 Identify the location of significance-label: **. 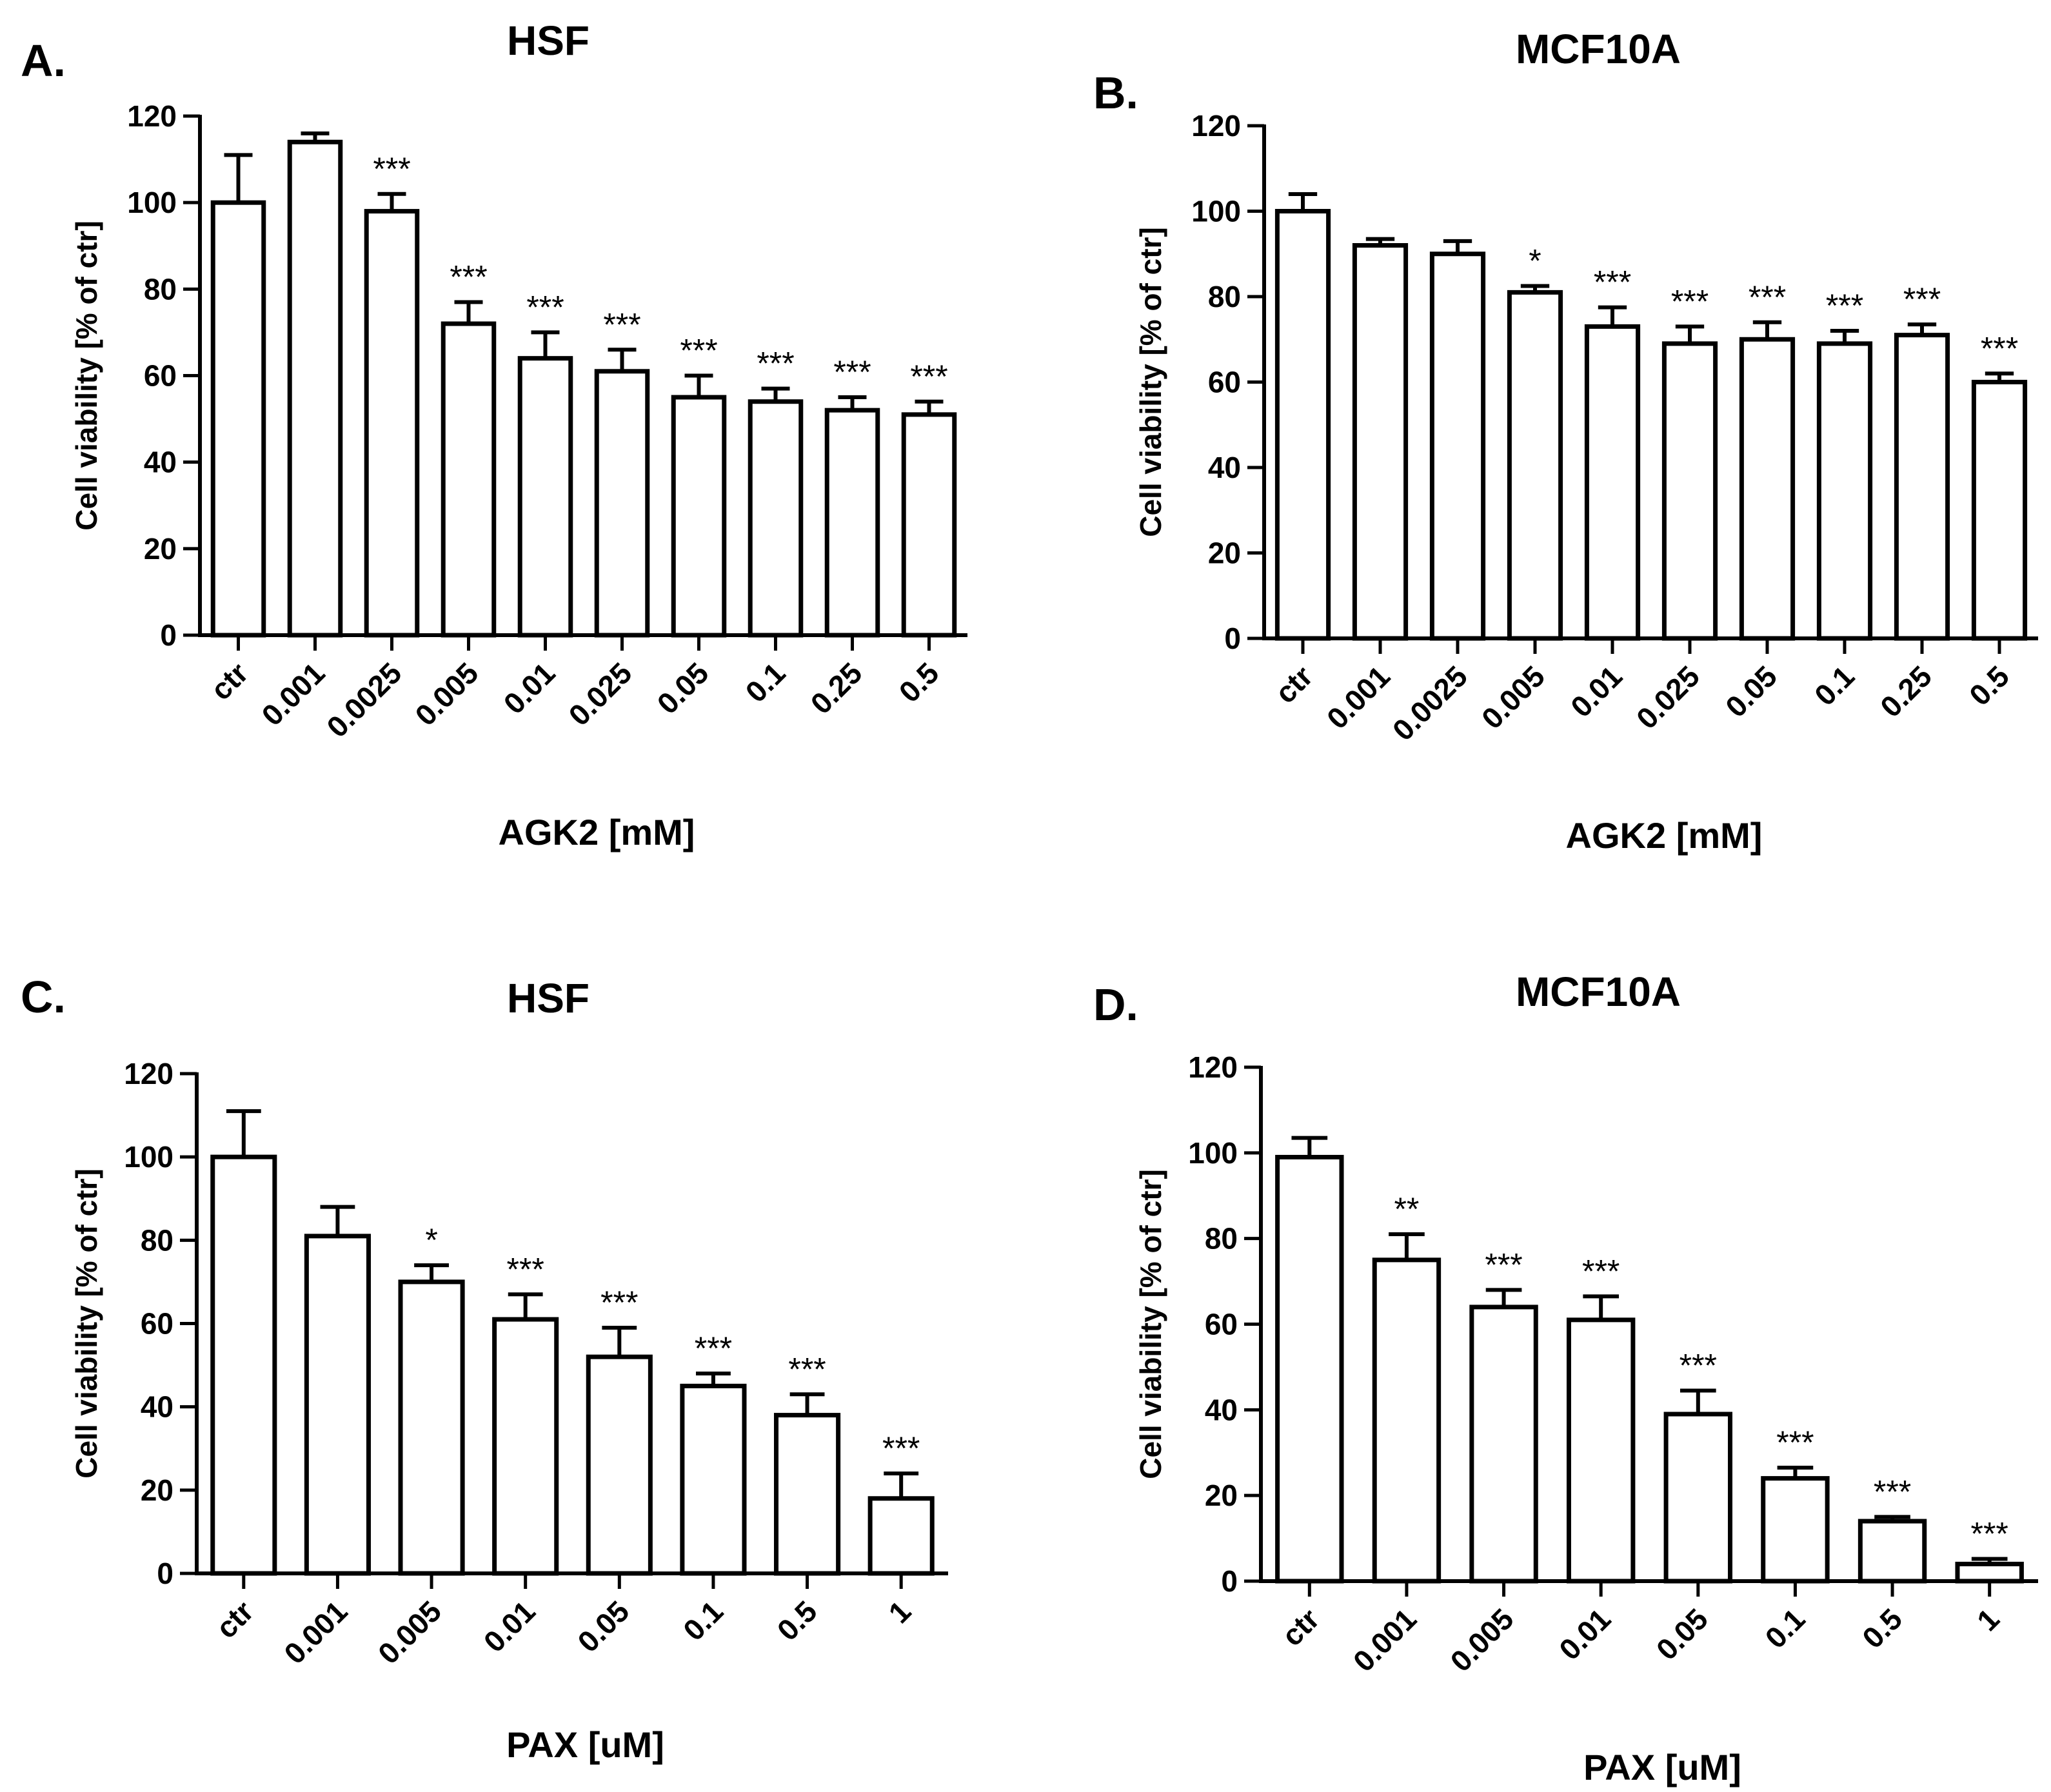
(1406, 1209).